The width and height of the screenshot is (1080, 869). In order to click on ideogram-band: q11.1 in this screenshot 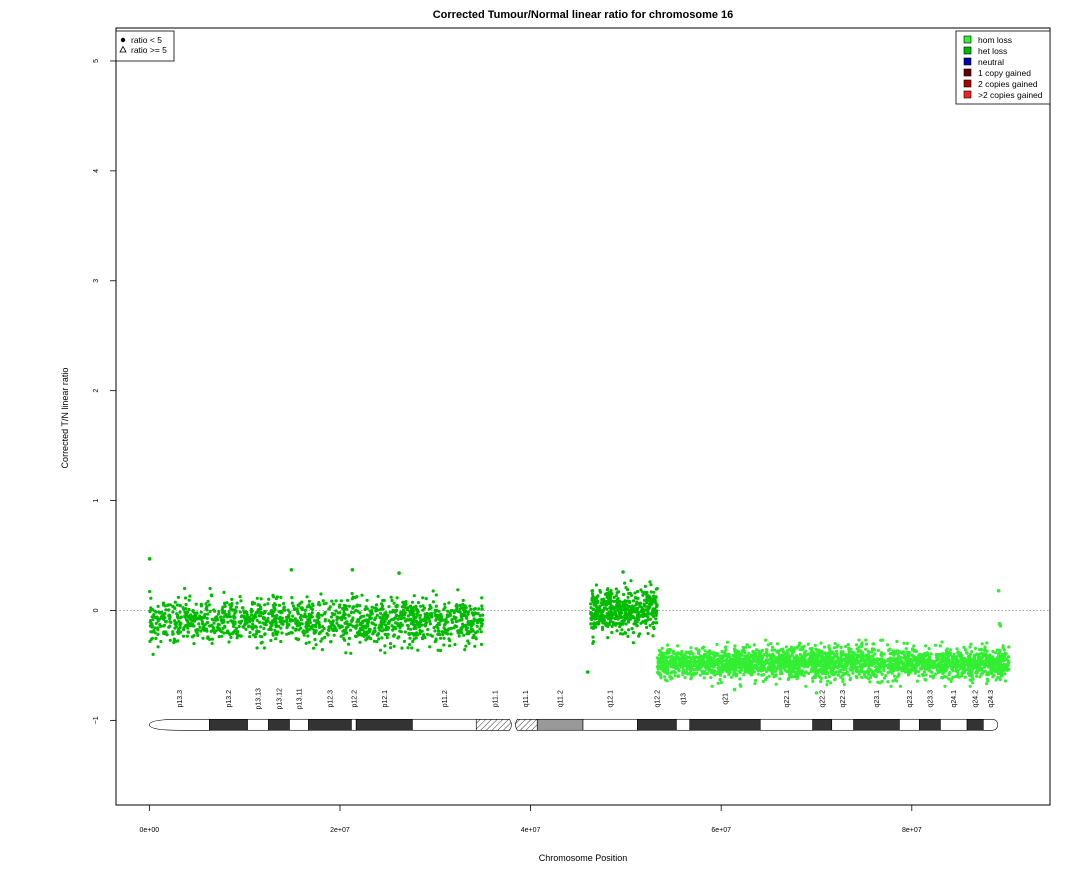, I will do `click(526, 710)`.